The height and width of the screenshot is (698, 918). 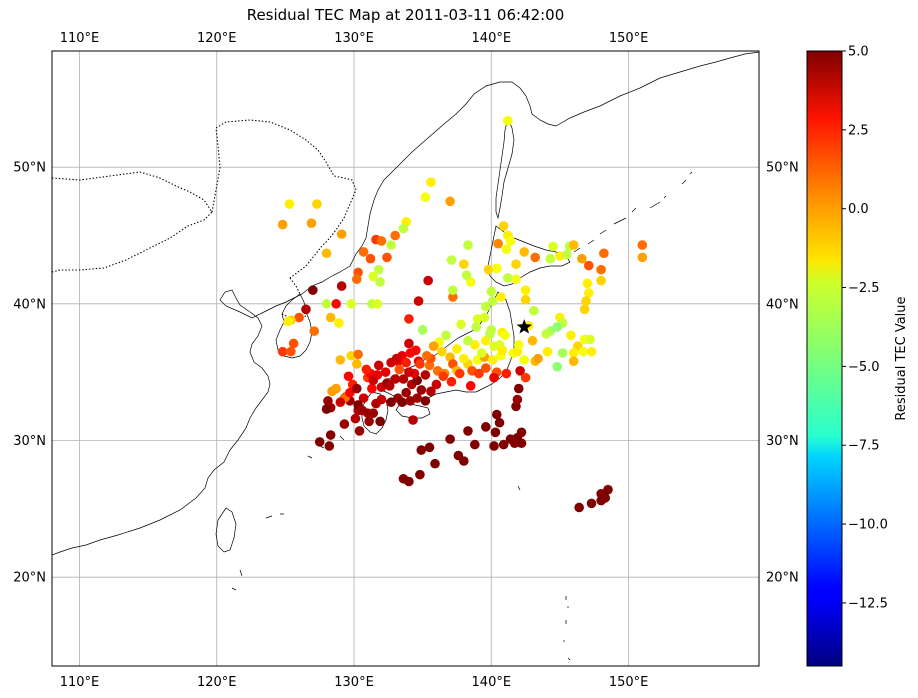 I want to click on lon-tick-label-top: 150°E, so click(x=629, y=38).